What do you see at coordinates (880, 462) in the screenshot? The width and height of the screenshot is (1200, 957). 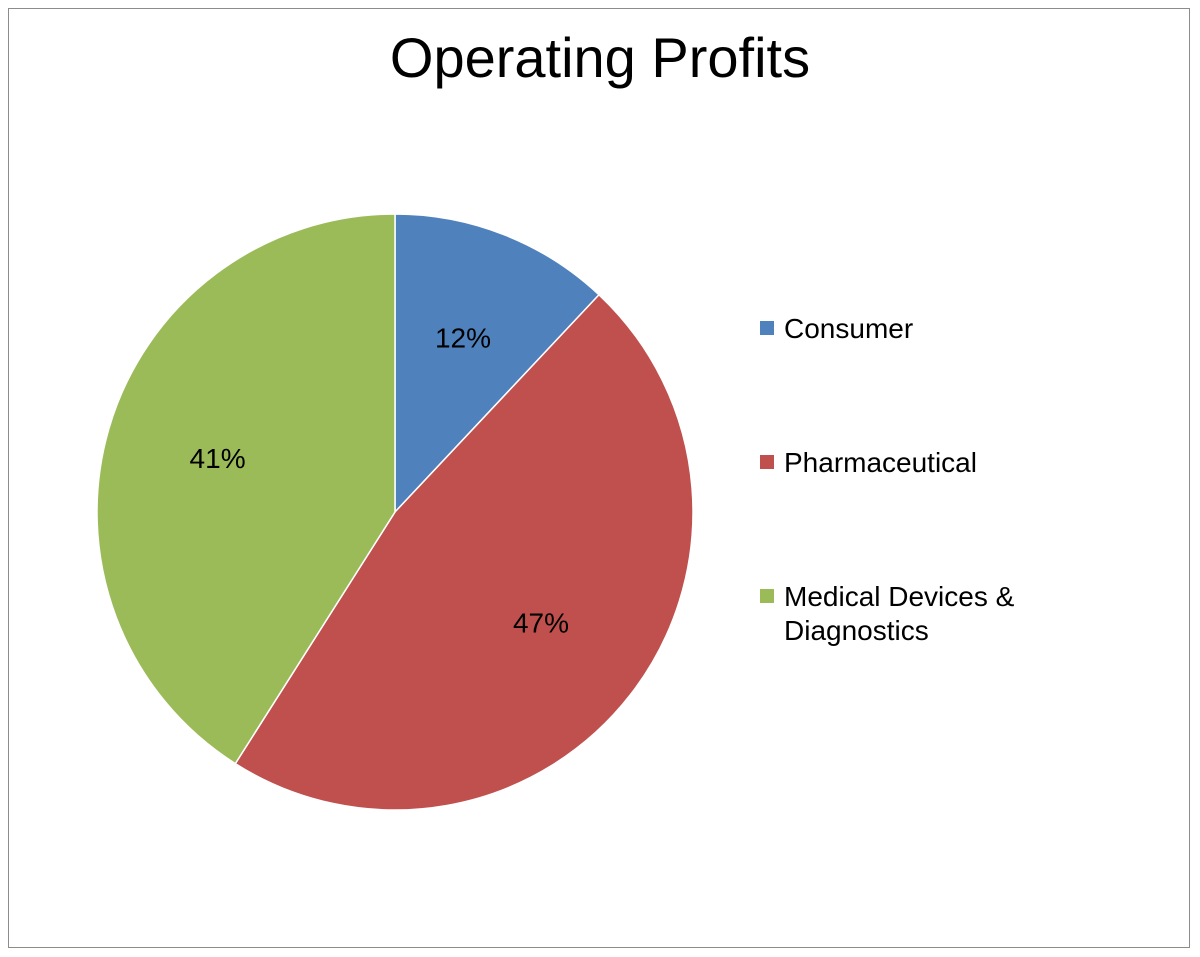 I see `legend-label: Pharmaceutical` at bounding box center [880, 462].